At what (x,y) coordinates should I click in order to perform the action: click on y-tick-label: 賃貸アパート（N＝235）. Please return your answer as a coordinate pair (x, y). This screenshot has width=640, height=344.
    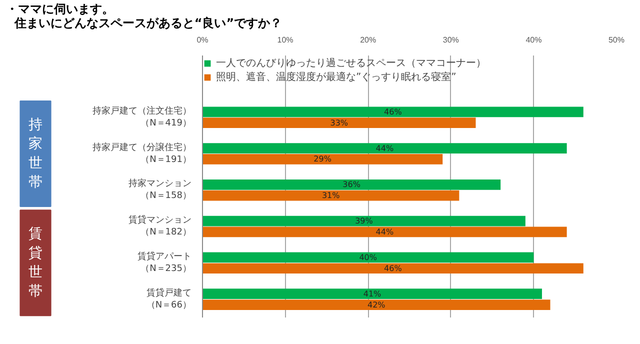
    Looking at the image, I should click on (165, 262).